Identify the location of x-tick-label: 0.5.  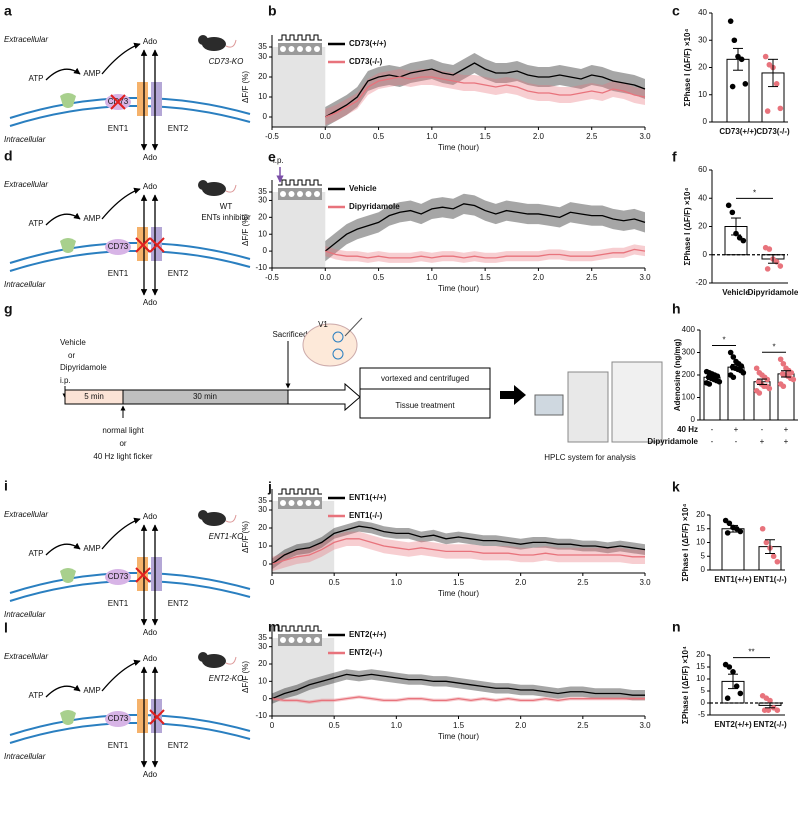
(379, 136).